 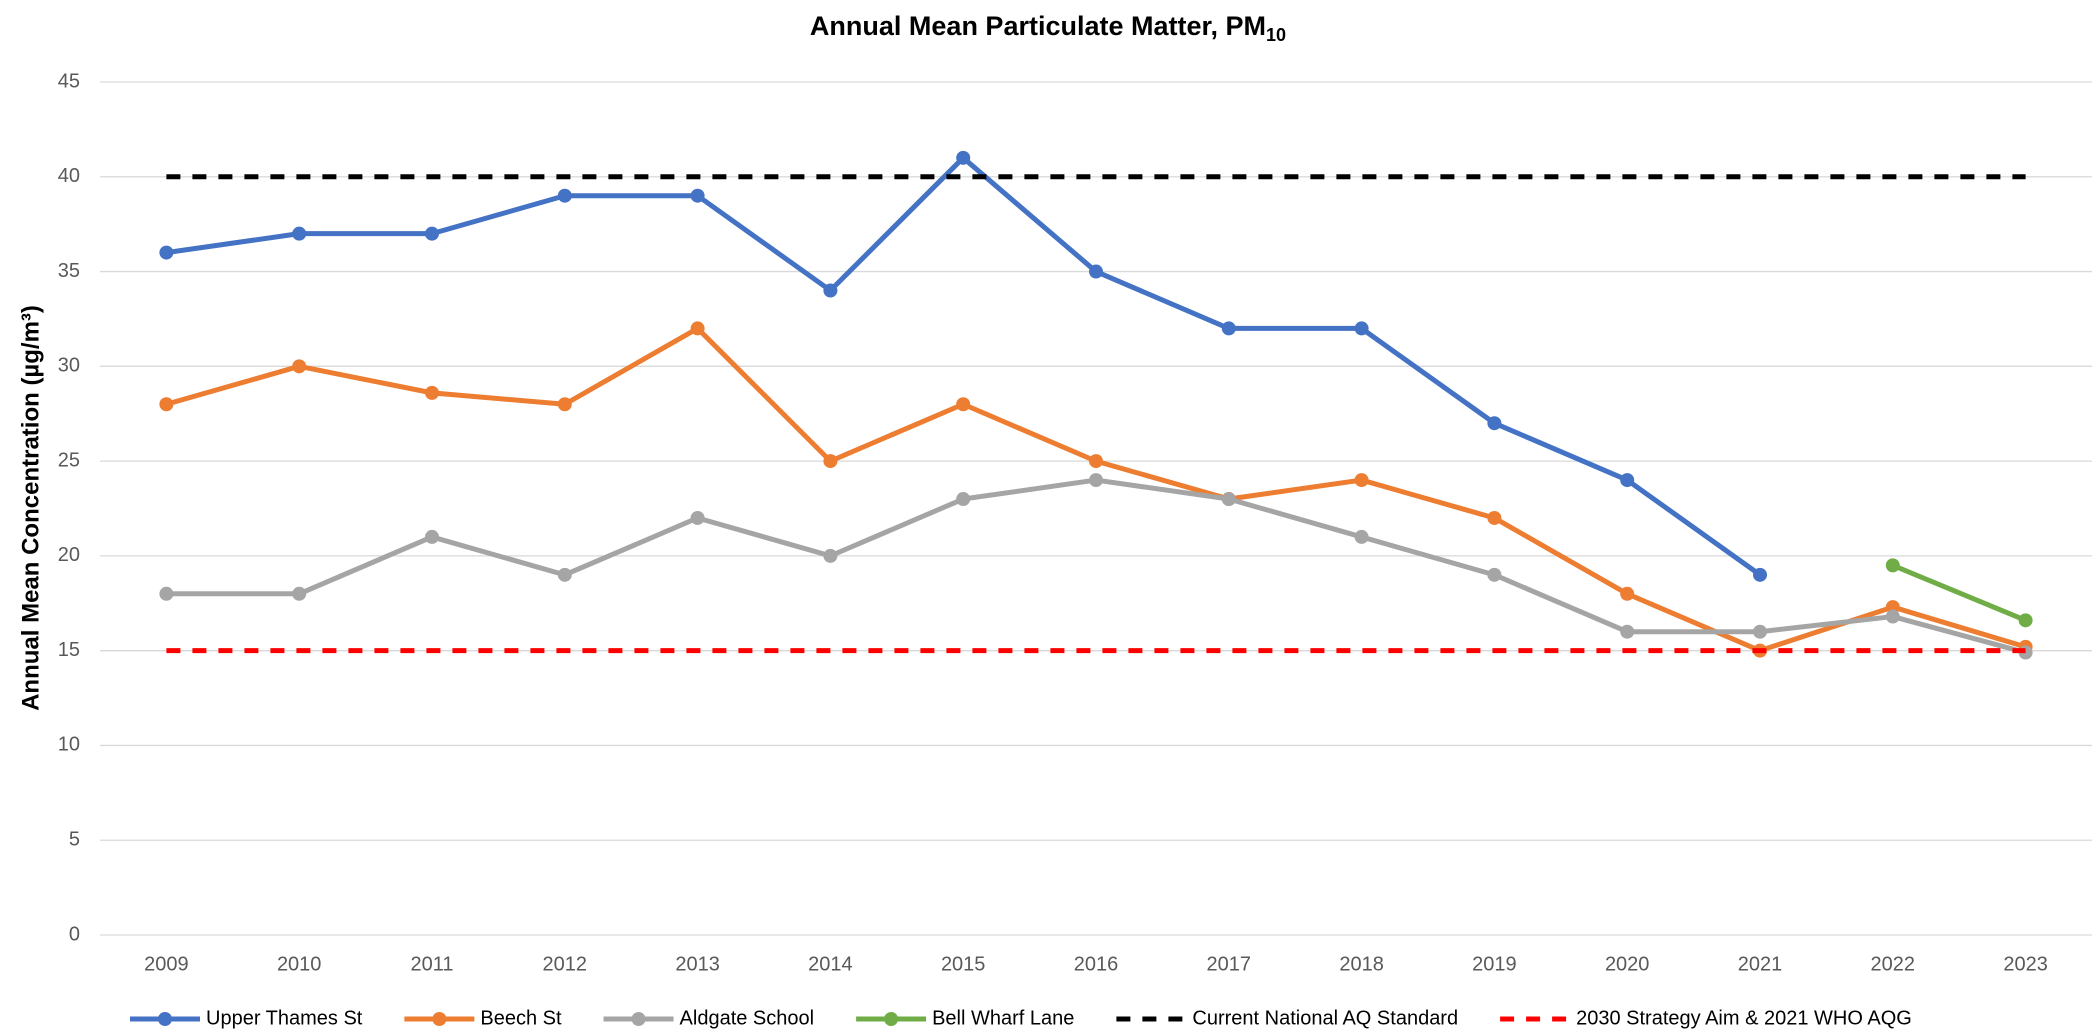 I want to click on x-tick-label: 2016, so click(x=1096, y=964).